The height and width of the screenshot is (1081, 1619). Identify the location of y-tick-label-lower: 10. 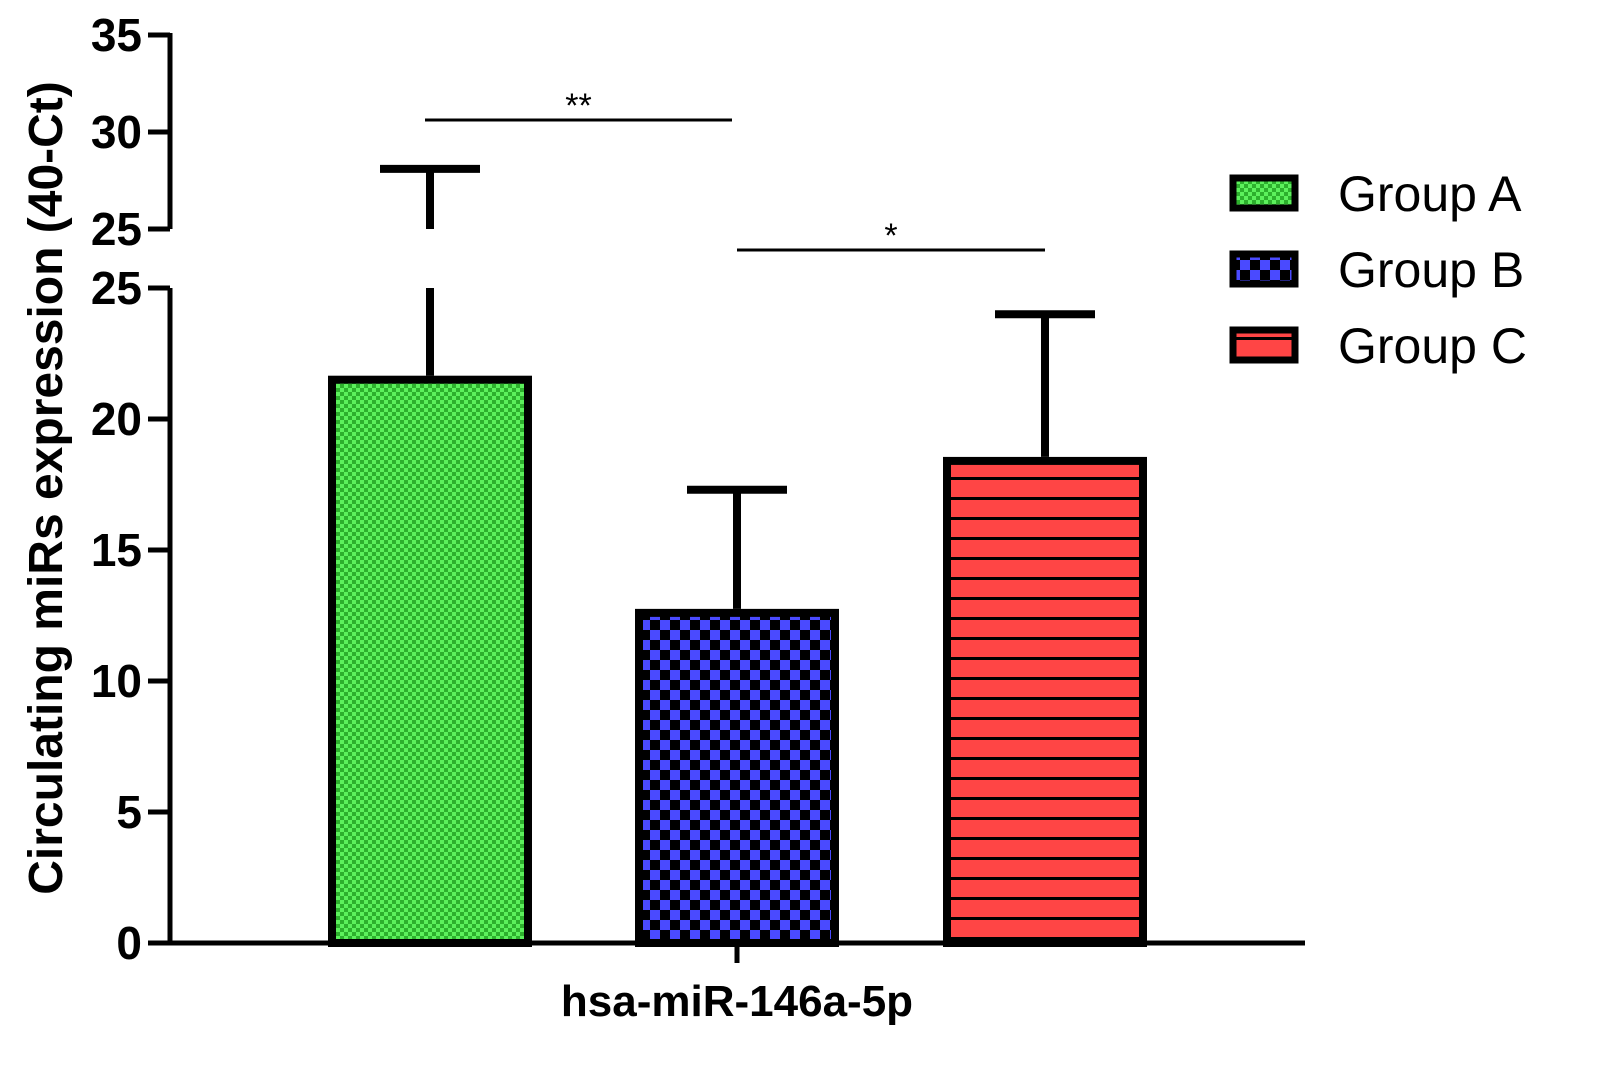
(116, 681).